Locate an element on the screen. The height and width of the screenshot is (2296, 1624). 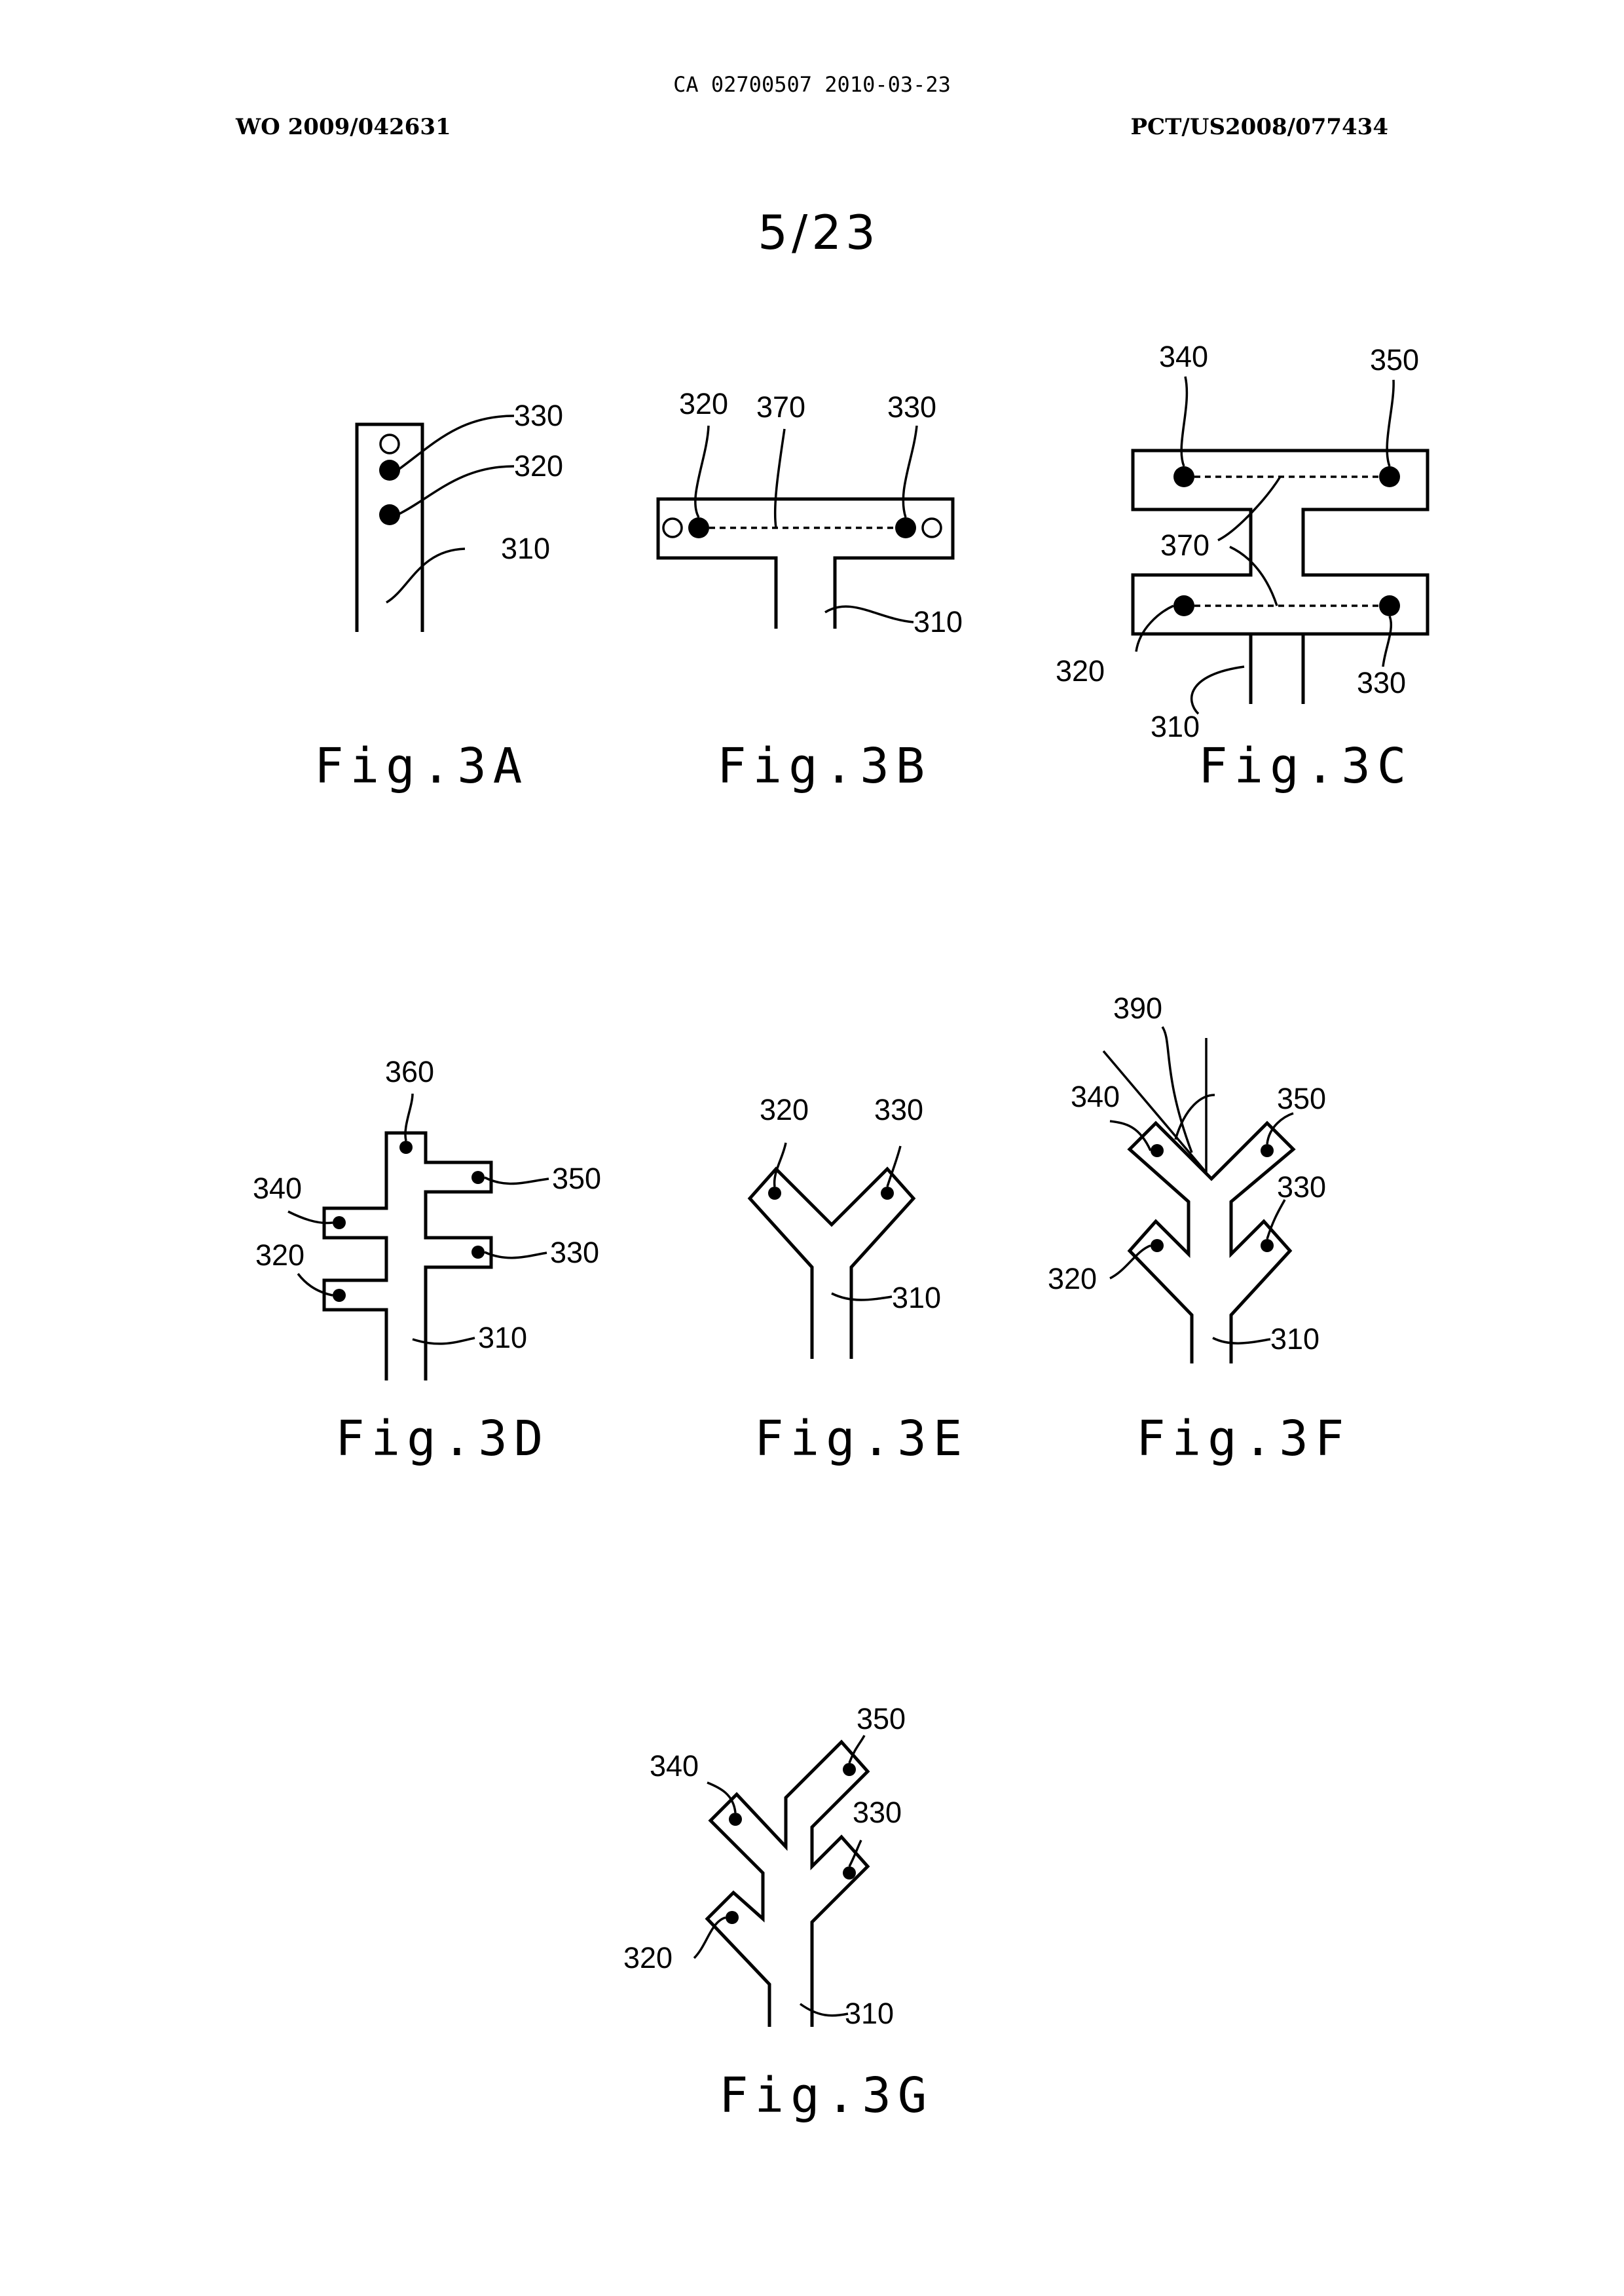
fig-3g-caption: Fig.3G is located at coordinates (826, 2095).